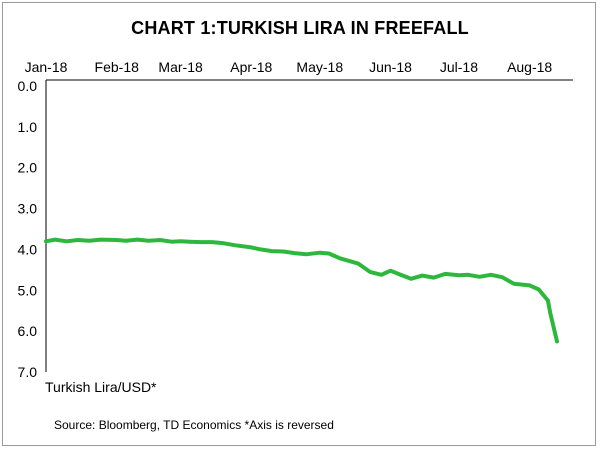 Image resolution: width=600 pixels, height=450 pixels. Describe the element at coordinates (180, 67) in the screenshot. I see `x-tick-label: Mar-18` at that location.